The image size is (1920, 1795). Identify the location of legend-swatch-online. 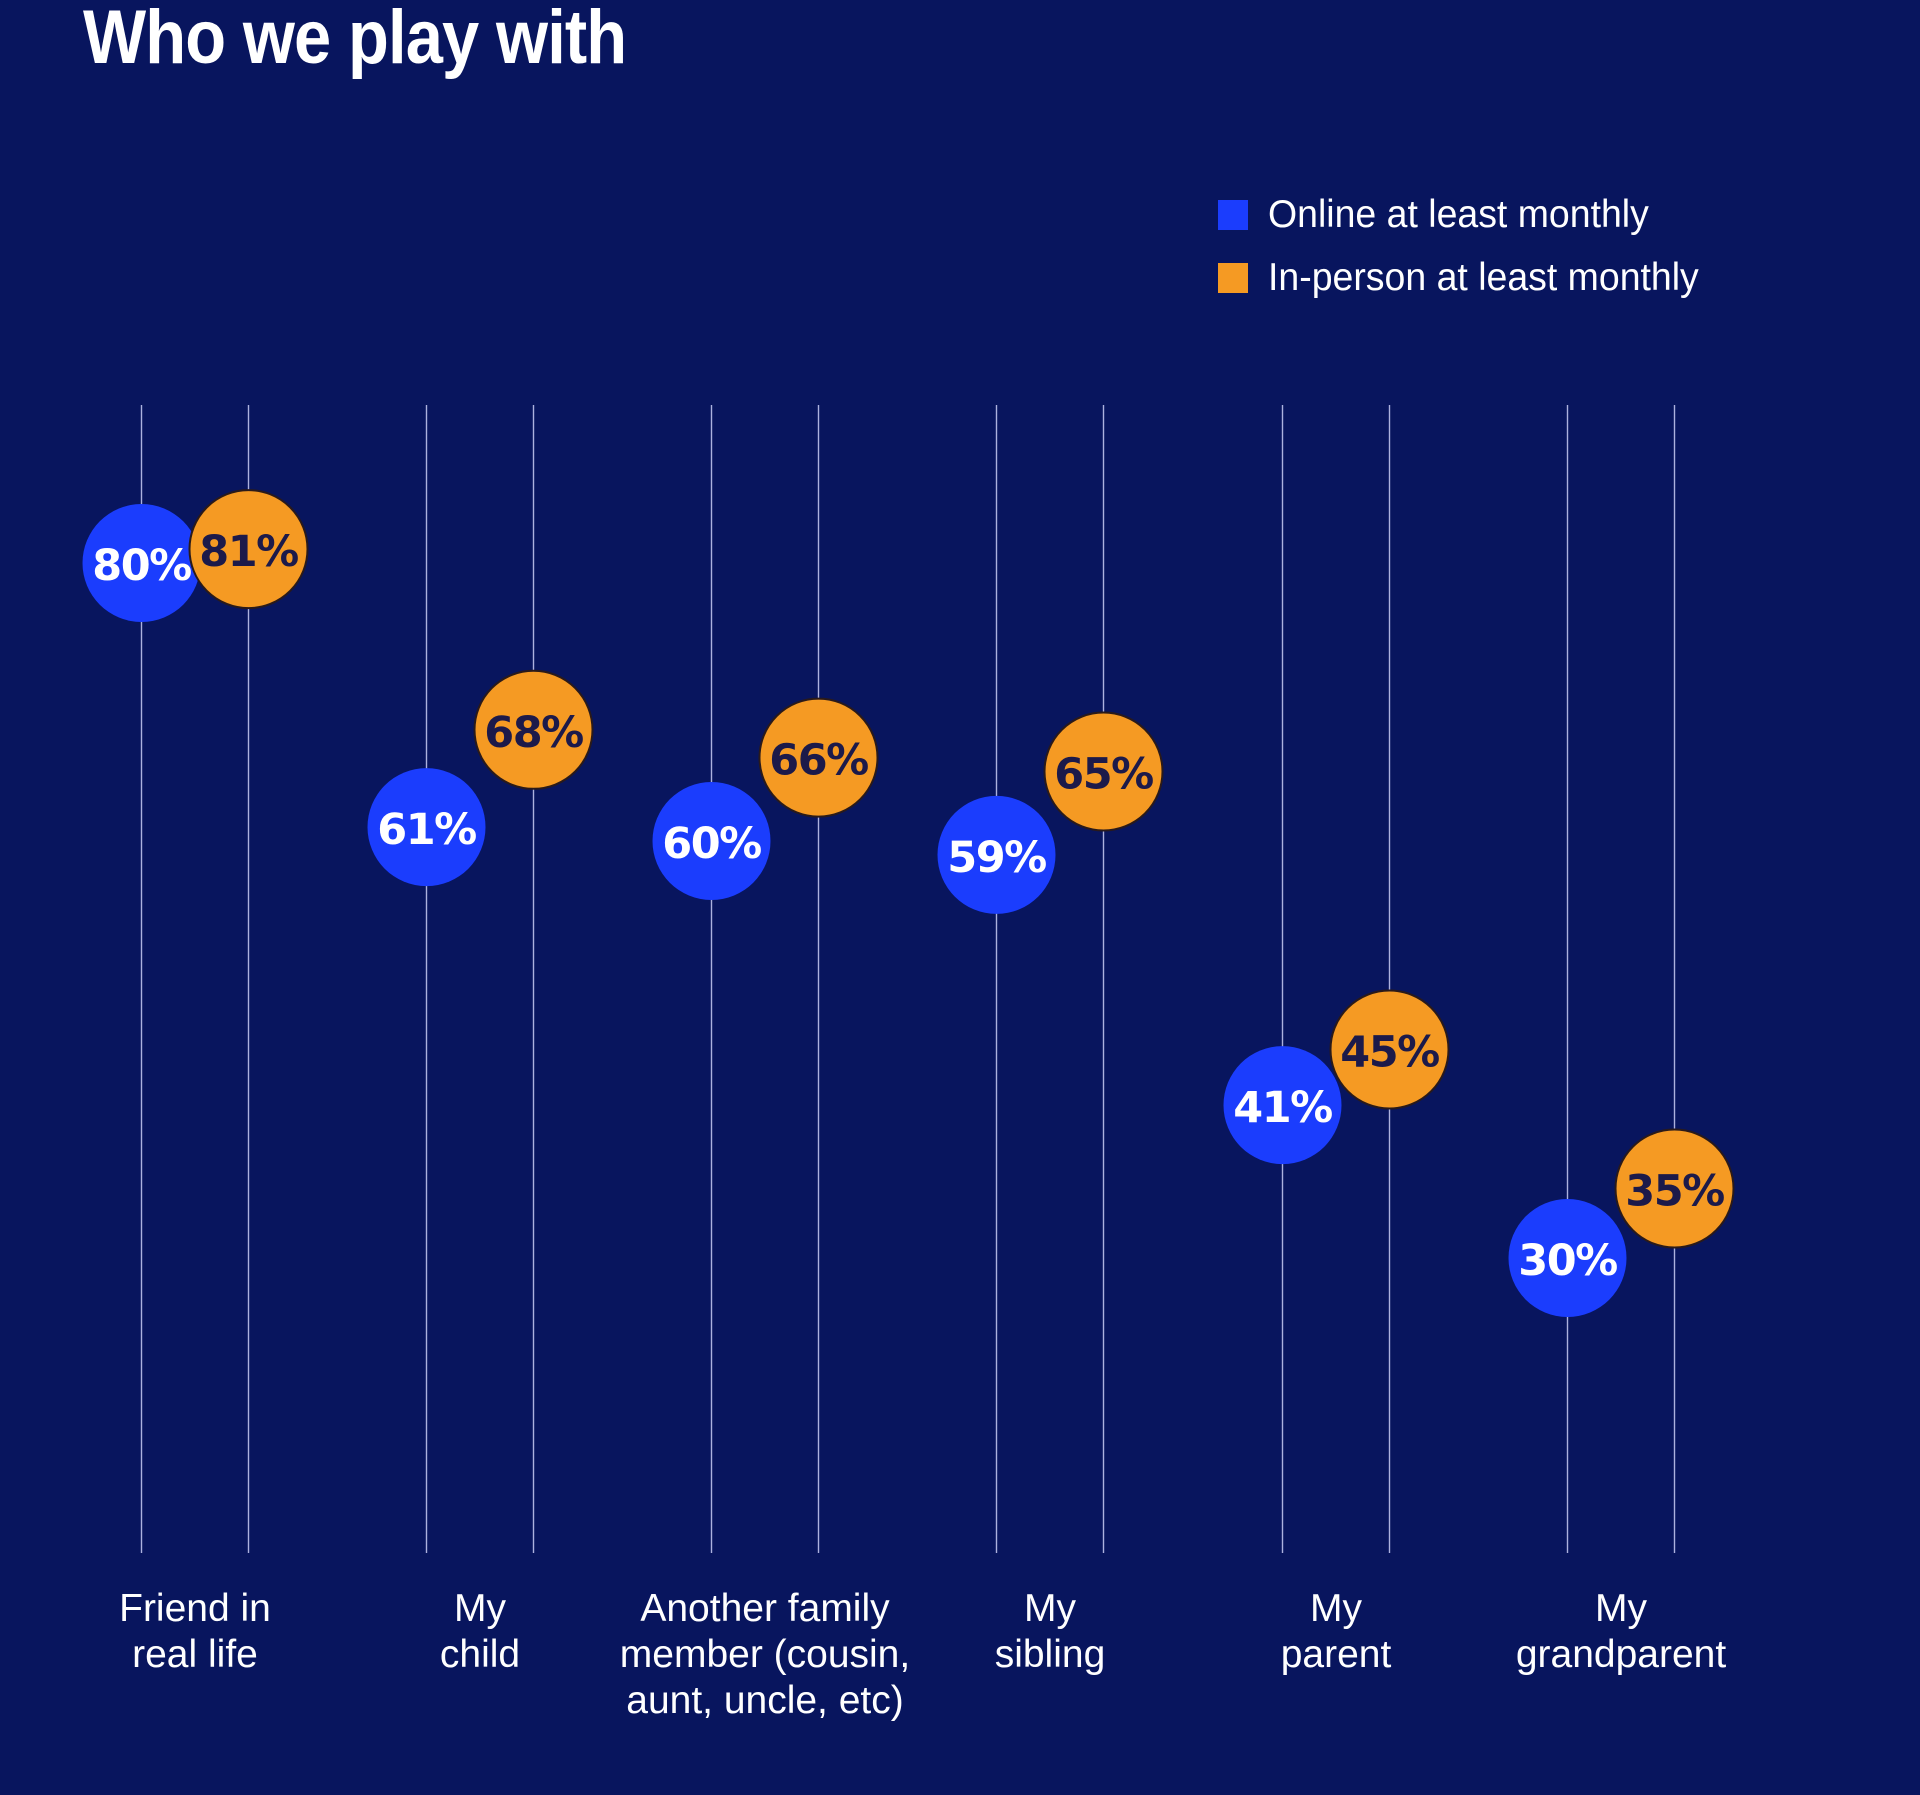
(1233, 215).